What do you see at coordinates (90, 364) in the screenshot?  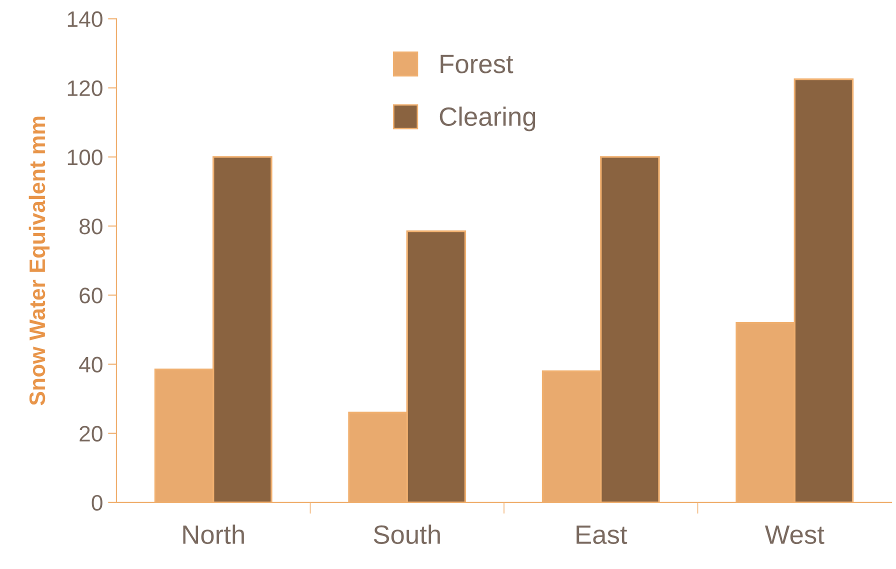 I see `y-tick-label: 40` at bounding box center [90, 364].